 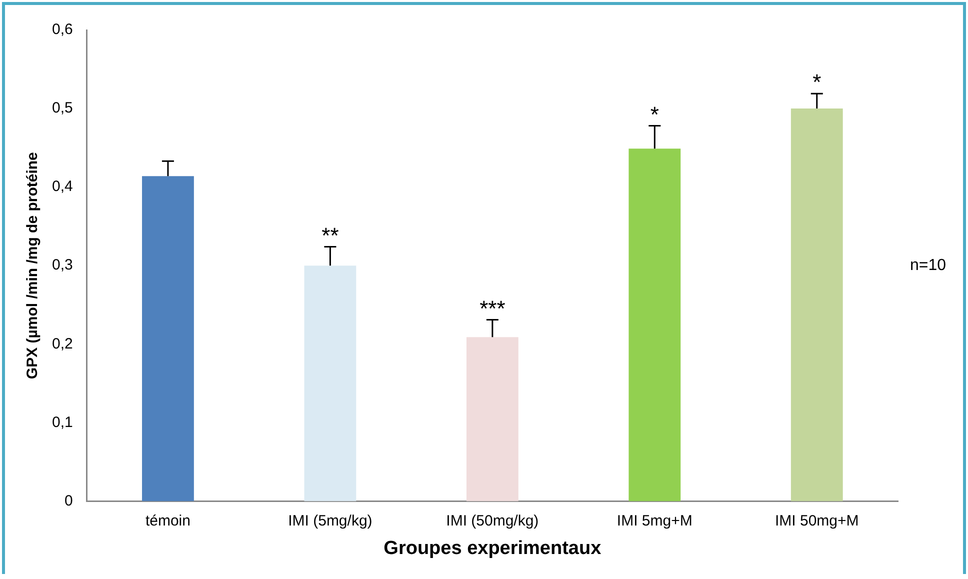 I want to click on y-tick-label: 0,3, so click(x=62, y=265).